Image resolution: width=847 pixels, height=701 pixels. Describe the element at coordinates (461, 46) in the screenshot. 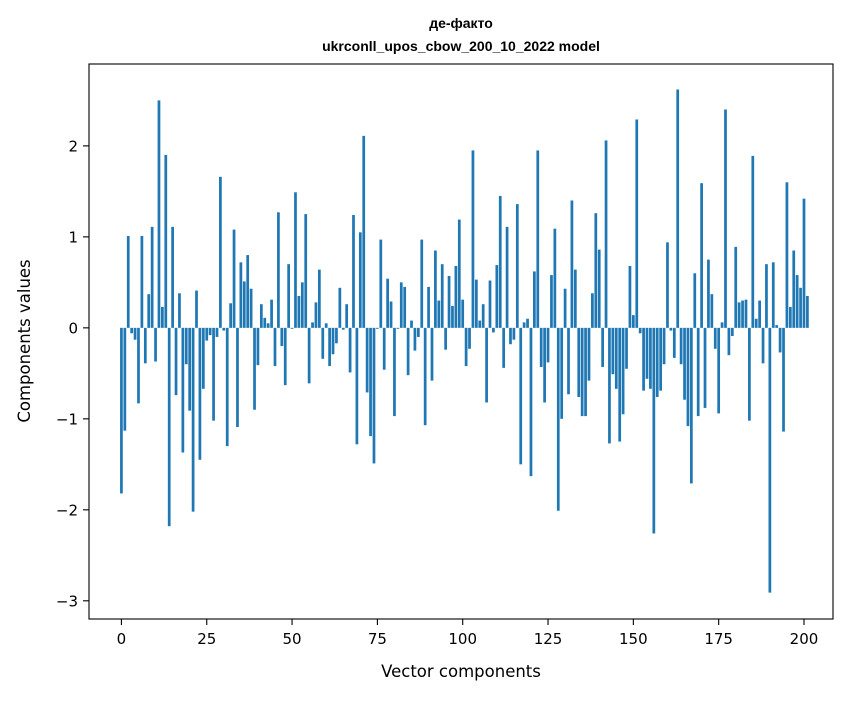

I see `chart-title-line2: ukrconll_upos_cbow_200_10_2022 model` at that location.